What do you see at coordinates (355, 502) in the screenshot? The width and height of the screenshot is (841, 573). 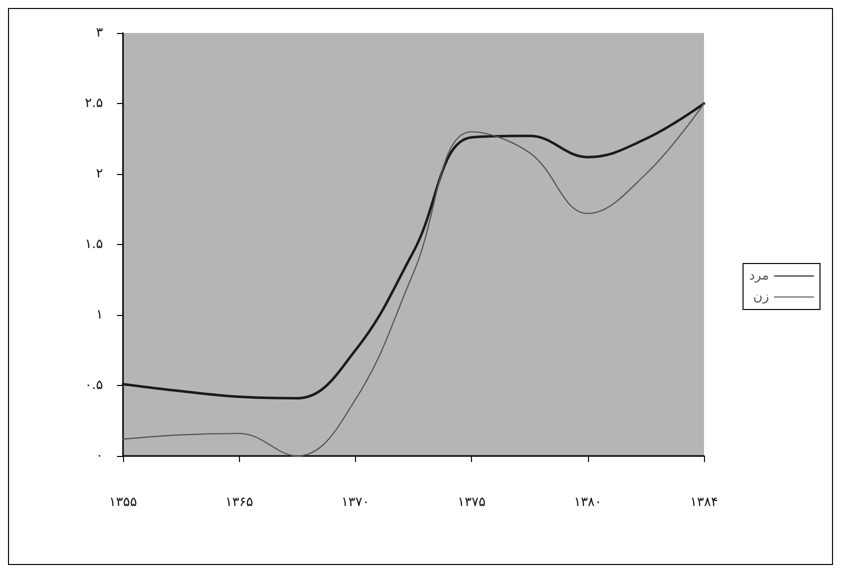 I see `x-tick-label: ۱۳۷۰` at bounding box center [355, 502].